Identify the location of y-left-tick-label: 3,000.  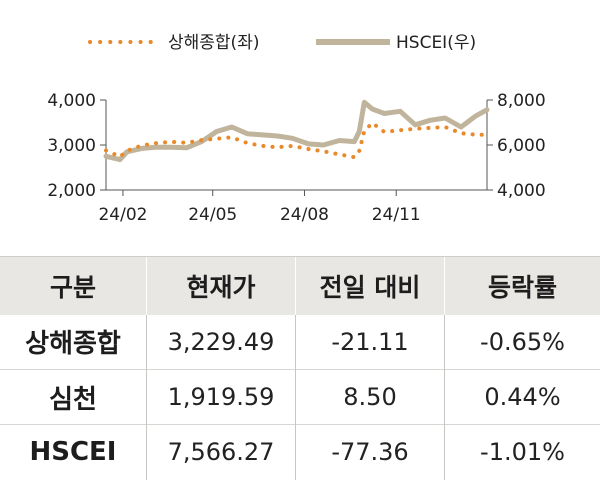
(71, 146).